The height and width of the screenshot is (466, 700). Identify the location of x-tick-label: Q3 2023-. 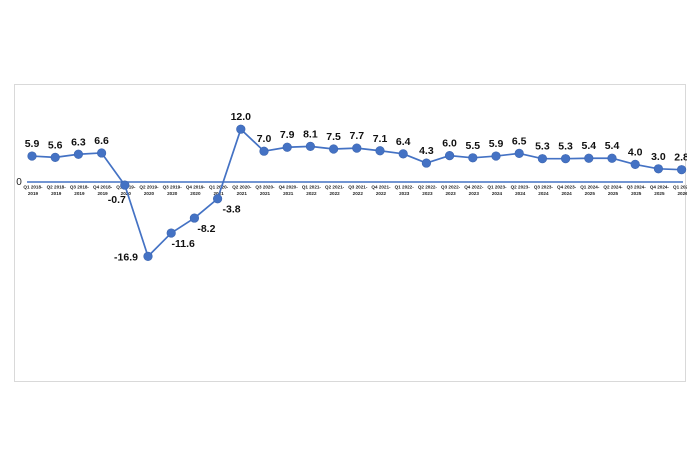
(544, 187).